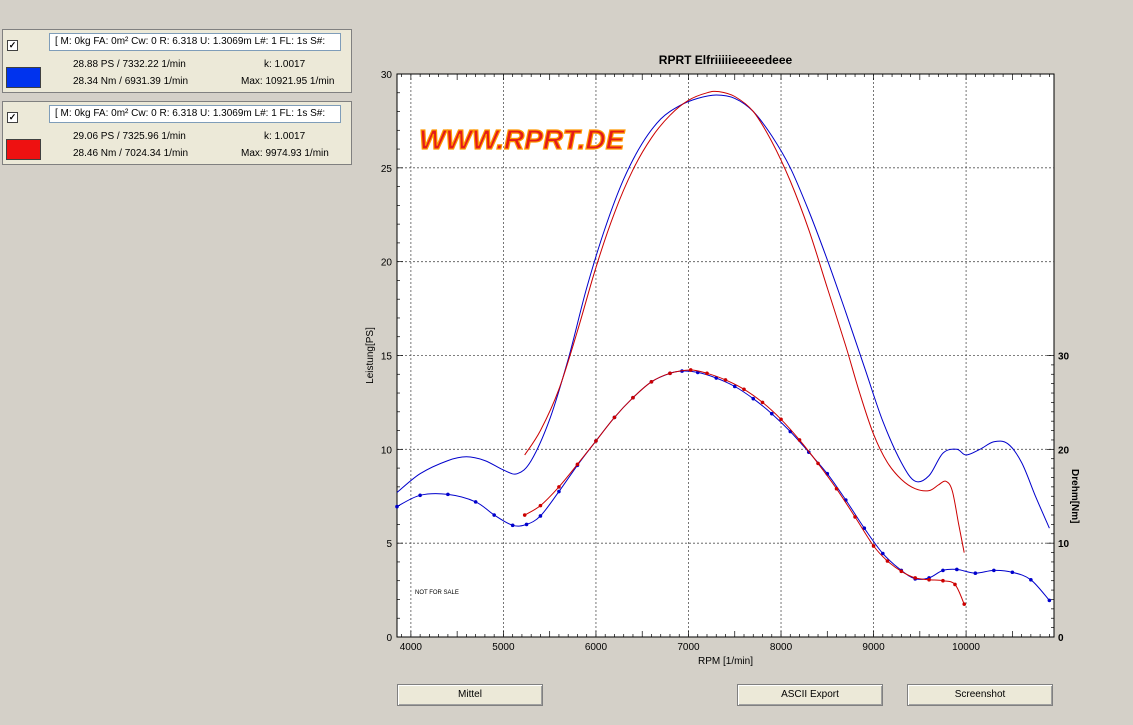 The width and height of the screenshot is (1133, 725). What do you see at coordinates (12, 117) in the screenshot?
I see `run-2-checkbox: ✓` at bounding box center [12, 117].